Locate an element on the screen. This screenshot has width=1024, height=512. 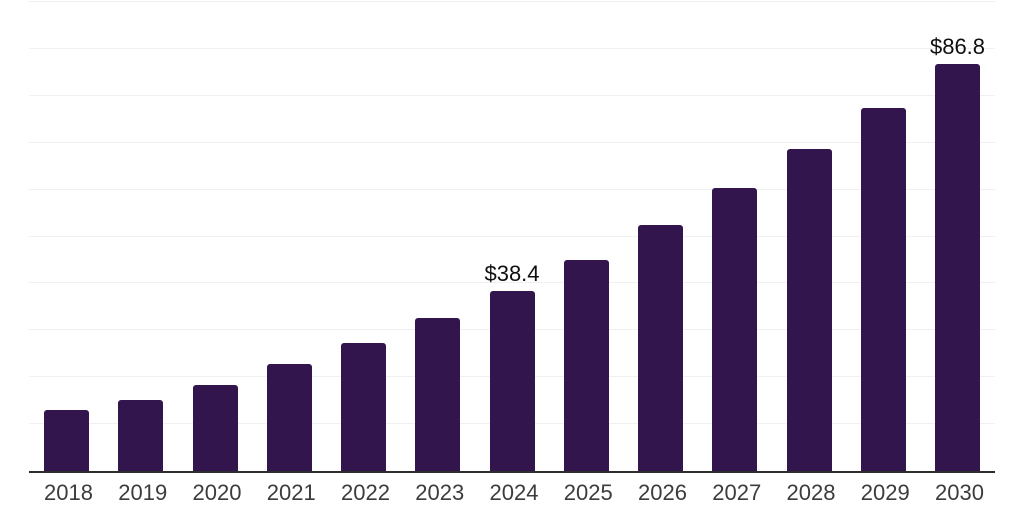
bar-group-2029 is located at coordinates (883, 236).